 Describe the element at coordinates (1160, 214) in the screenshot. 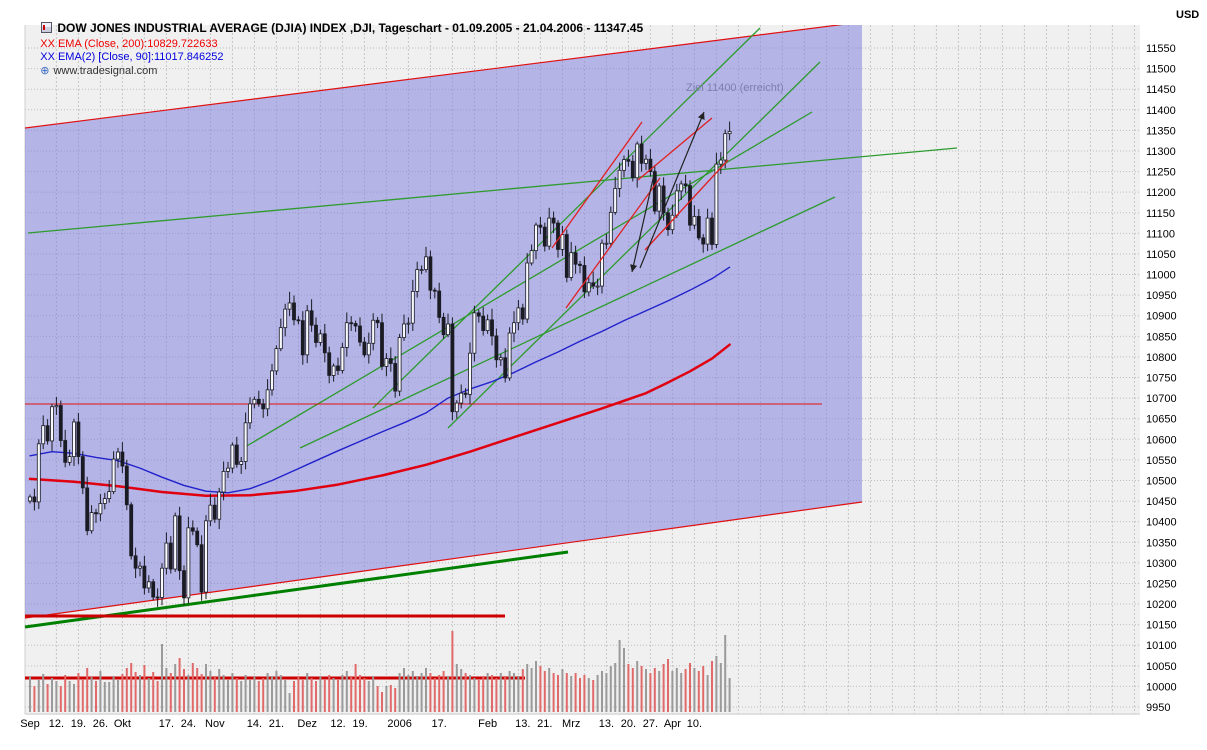

I see `svg-text: 11150` at that location.